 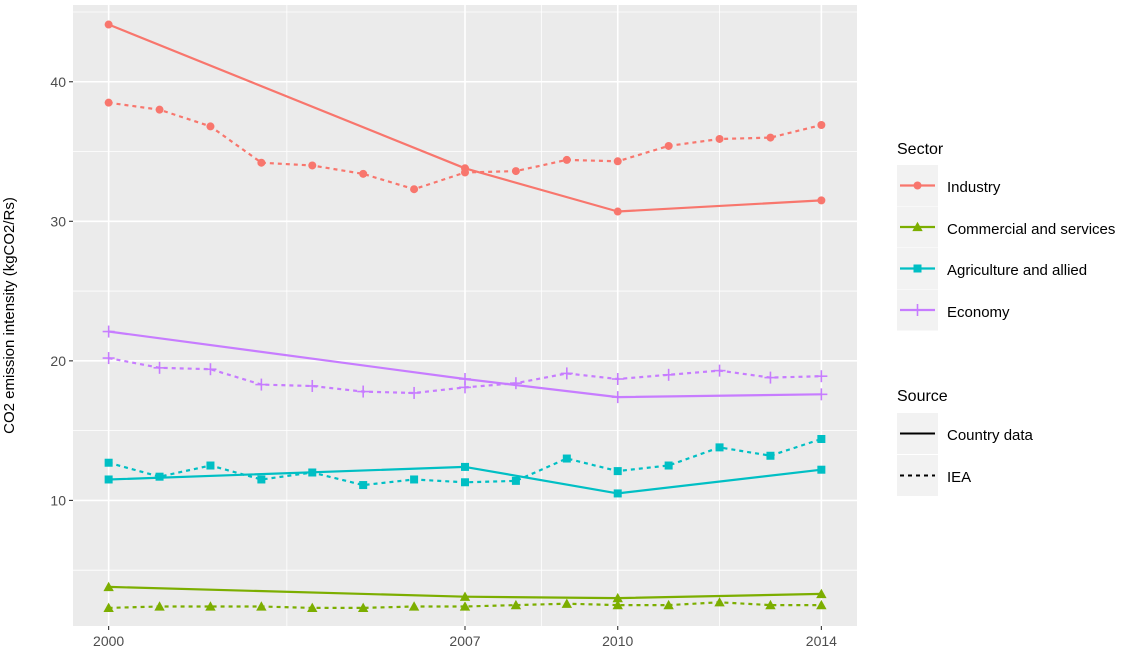 I want to click on series-commercial-and-services-iea, so click(x=465, y=605).